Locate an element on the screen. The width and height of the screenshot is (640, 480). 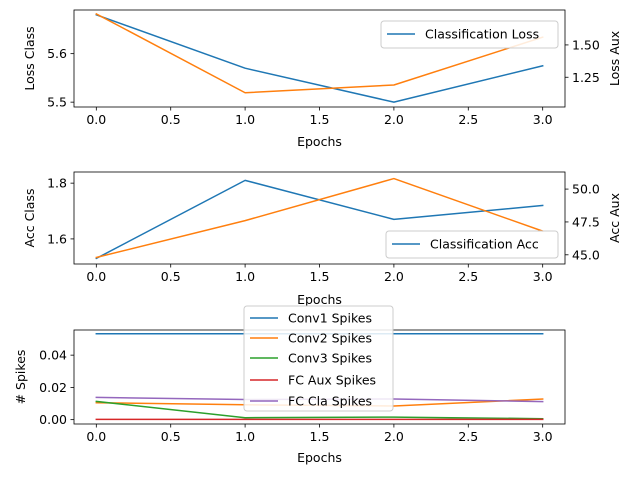
acc-x-tick-label: 2.0 is located at coordinates (394, 276).